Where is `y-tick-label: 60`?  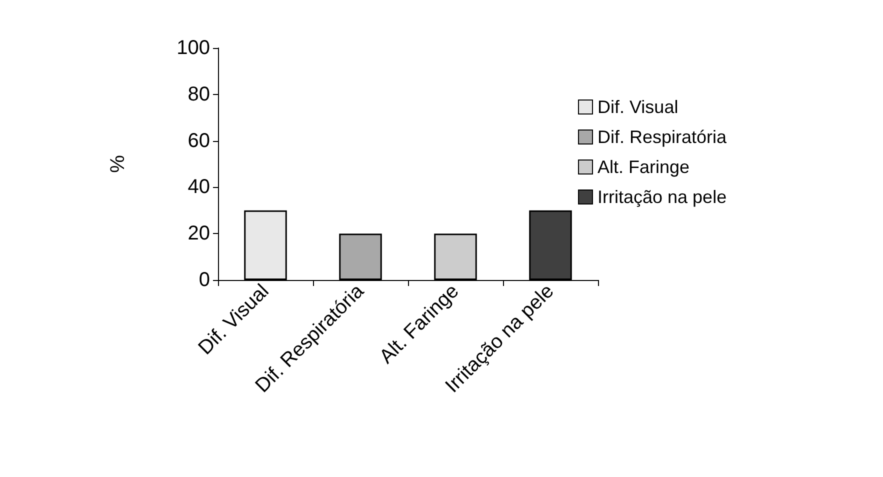
y-tick-label: 60 is located at coordinates (199, 141).